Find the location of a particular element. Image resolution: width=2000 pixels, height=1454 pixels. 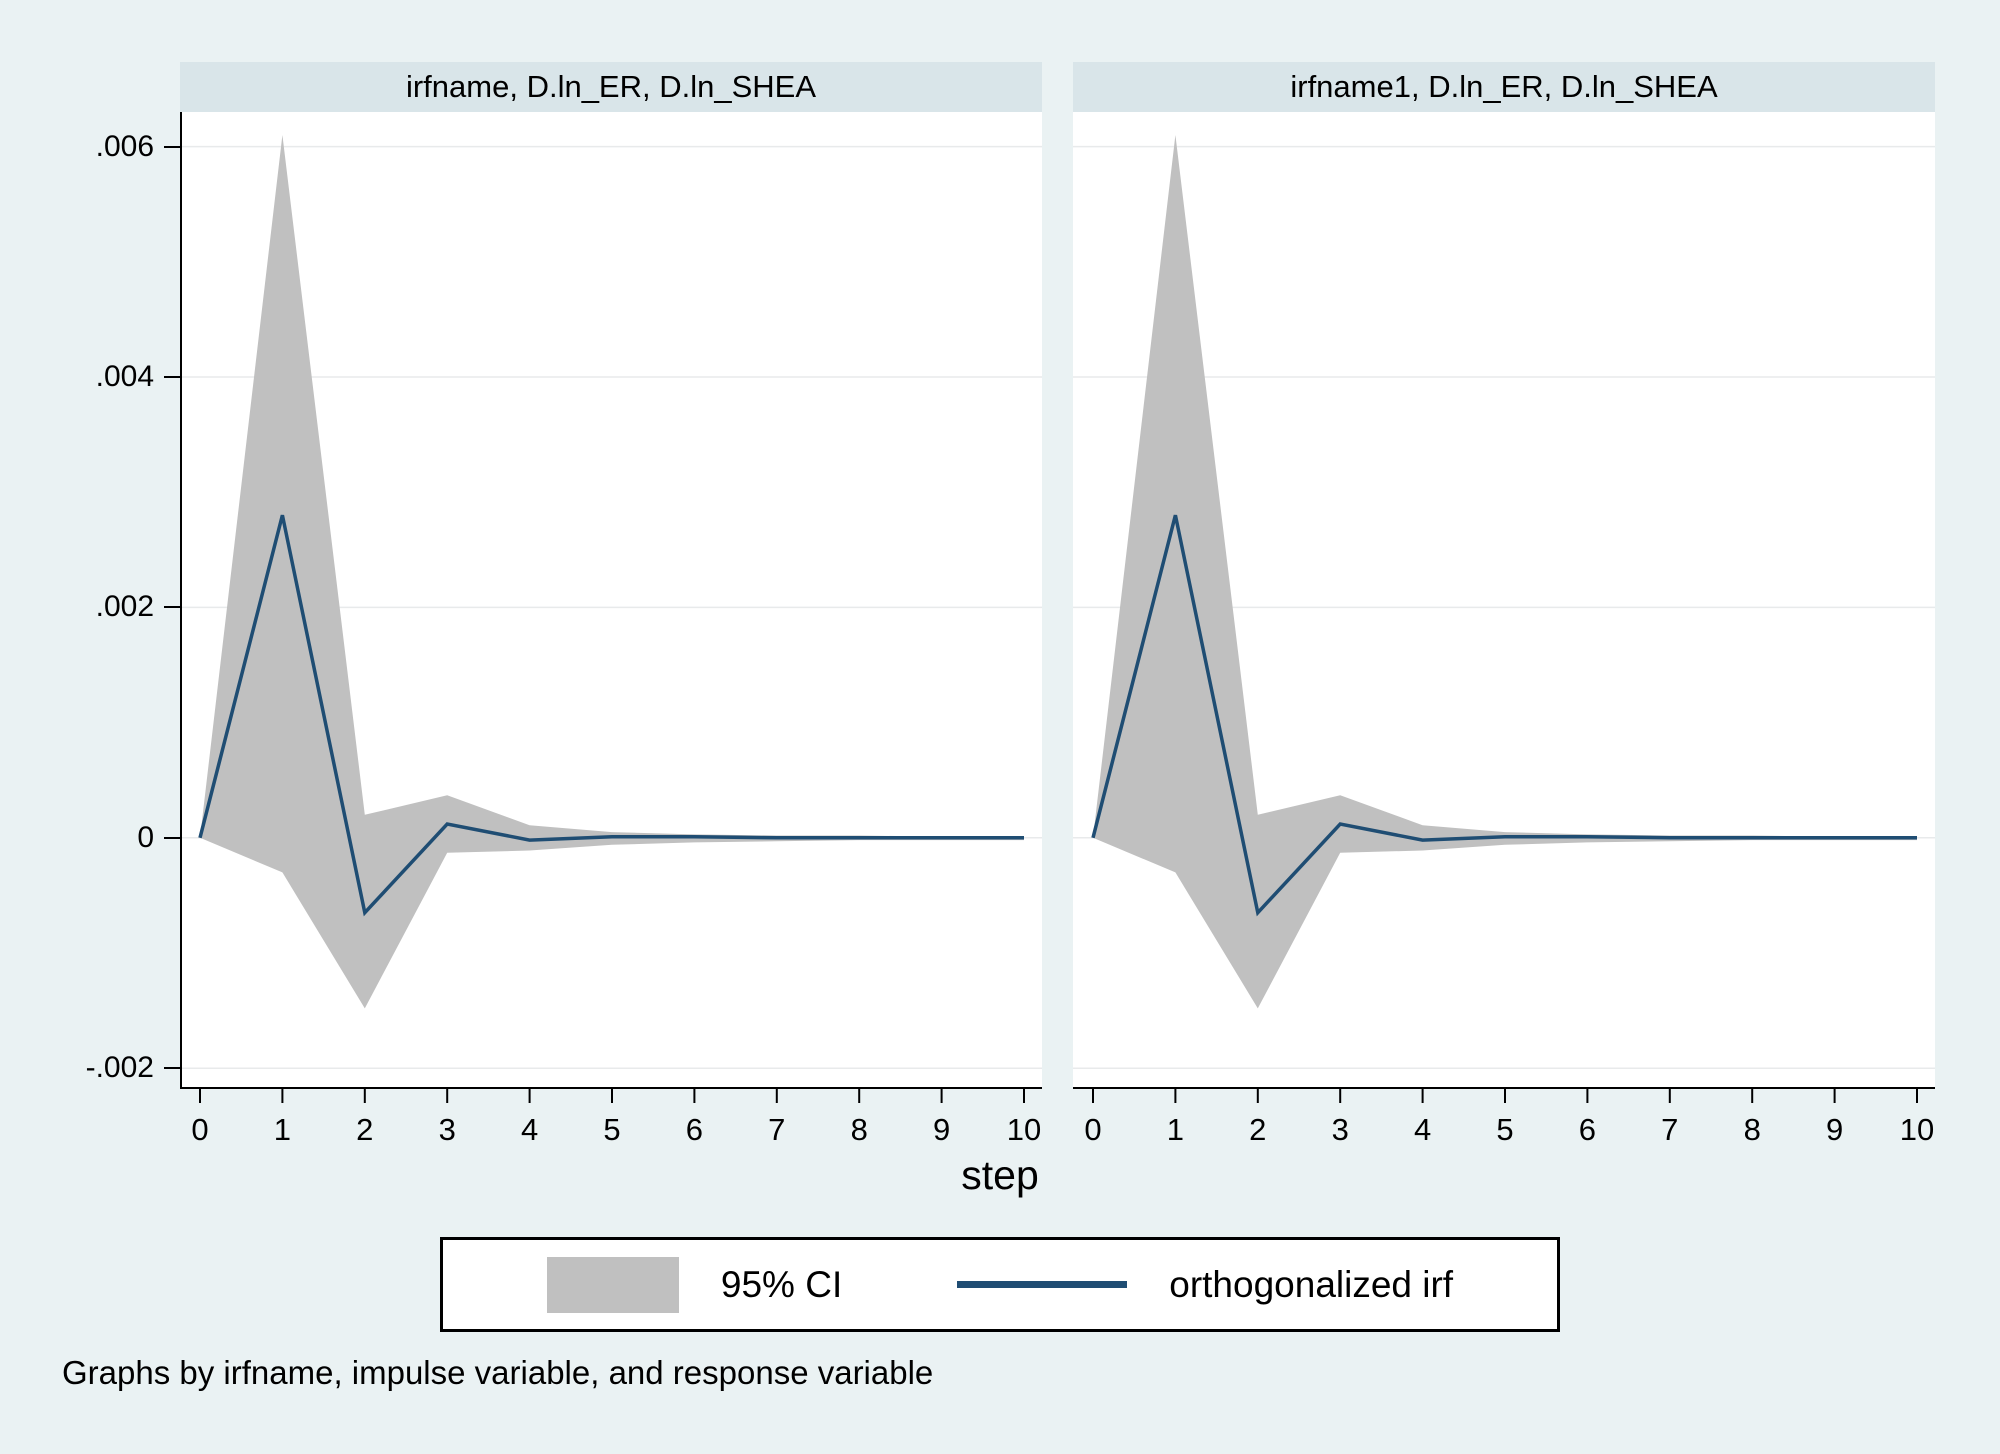

y-tick-label: 0 is located at coordinates (145, 837).